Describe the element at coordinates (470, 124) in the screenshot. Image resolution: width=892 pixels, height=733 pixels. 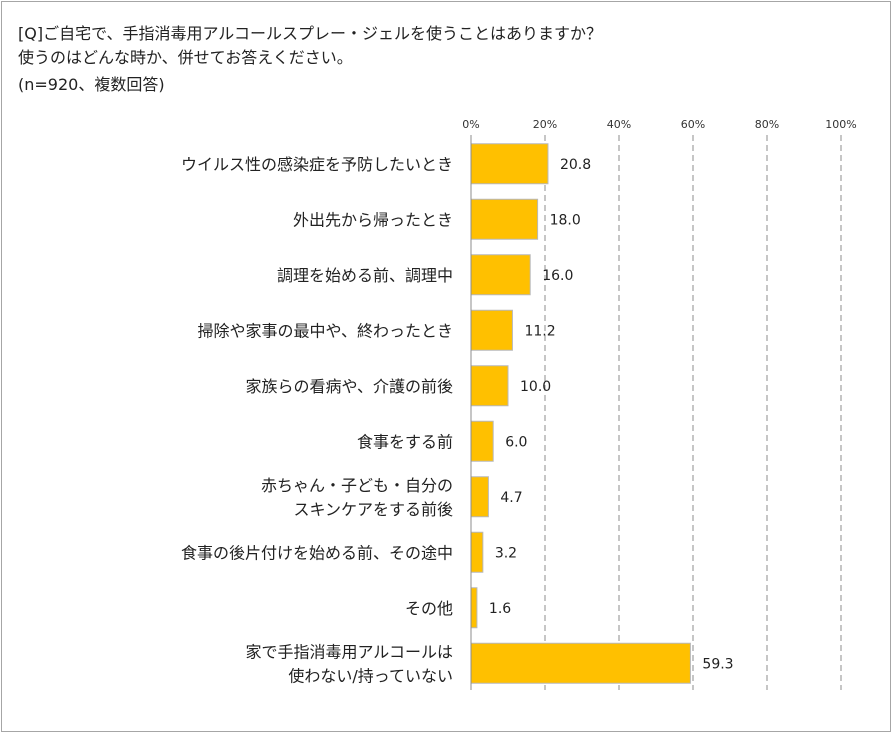
I see `x-tick-label: 0%` at that location.